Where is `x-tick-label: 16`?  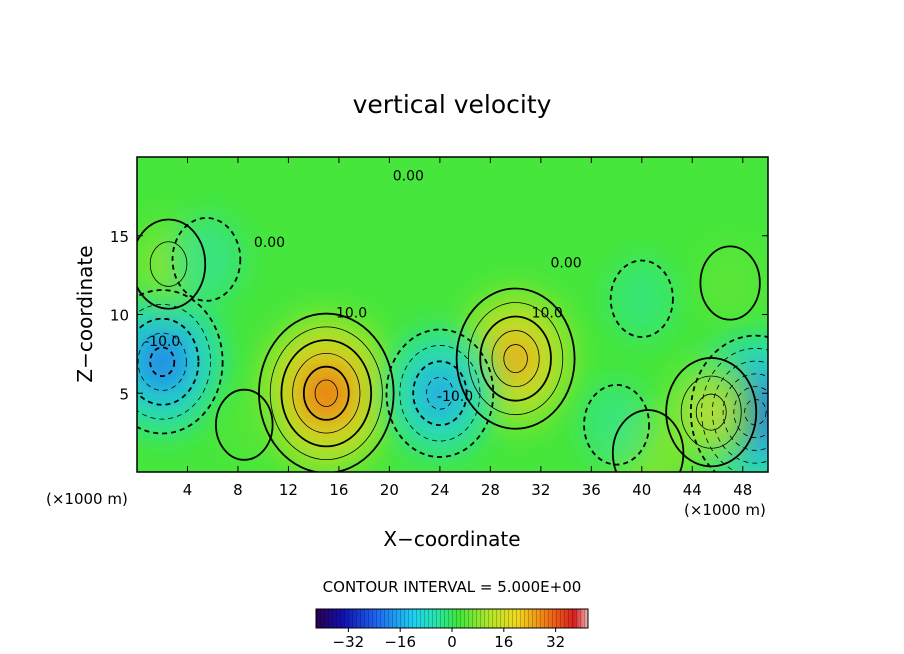 x-tick-label: 16 is located at coordinates (338, 490).